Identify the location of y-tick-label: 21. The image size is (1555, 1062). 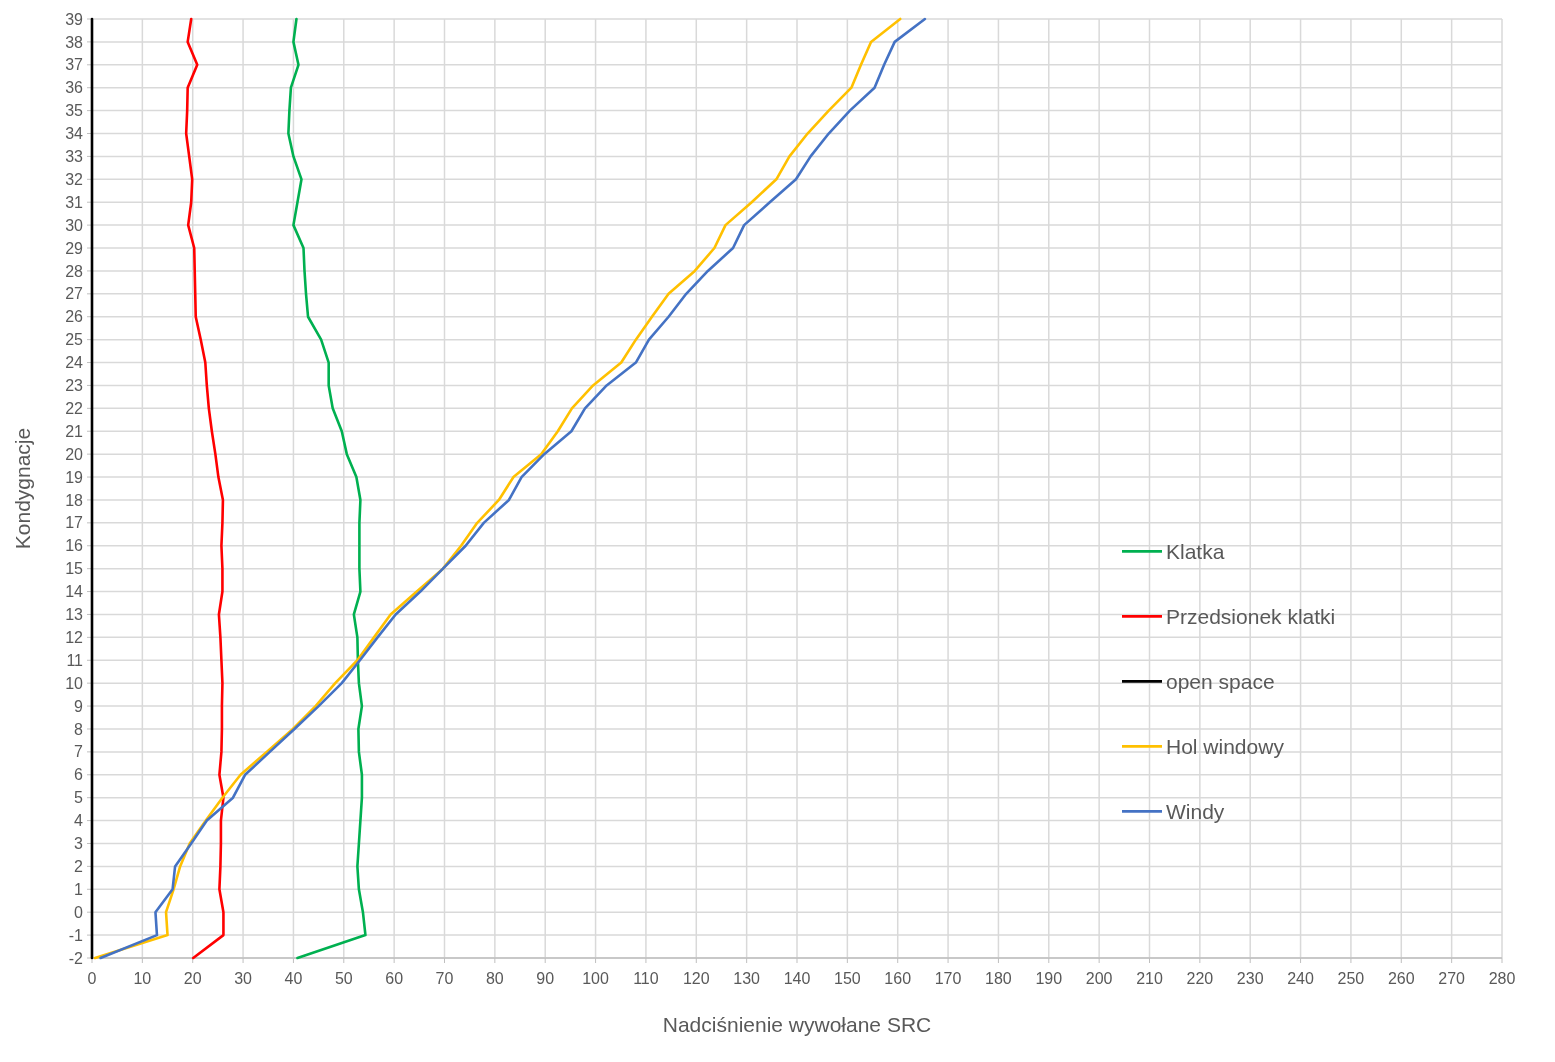
(74, 431).